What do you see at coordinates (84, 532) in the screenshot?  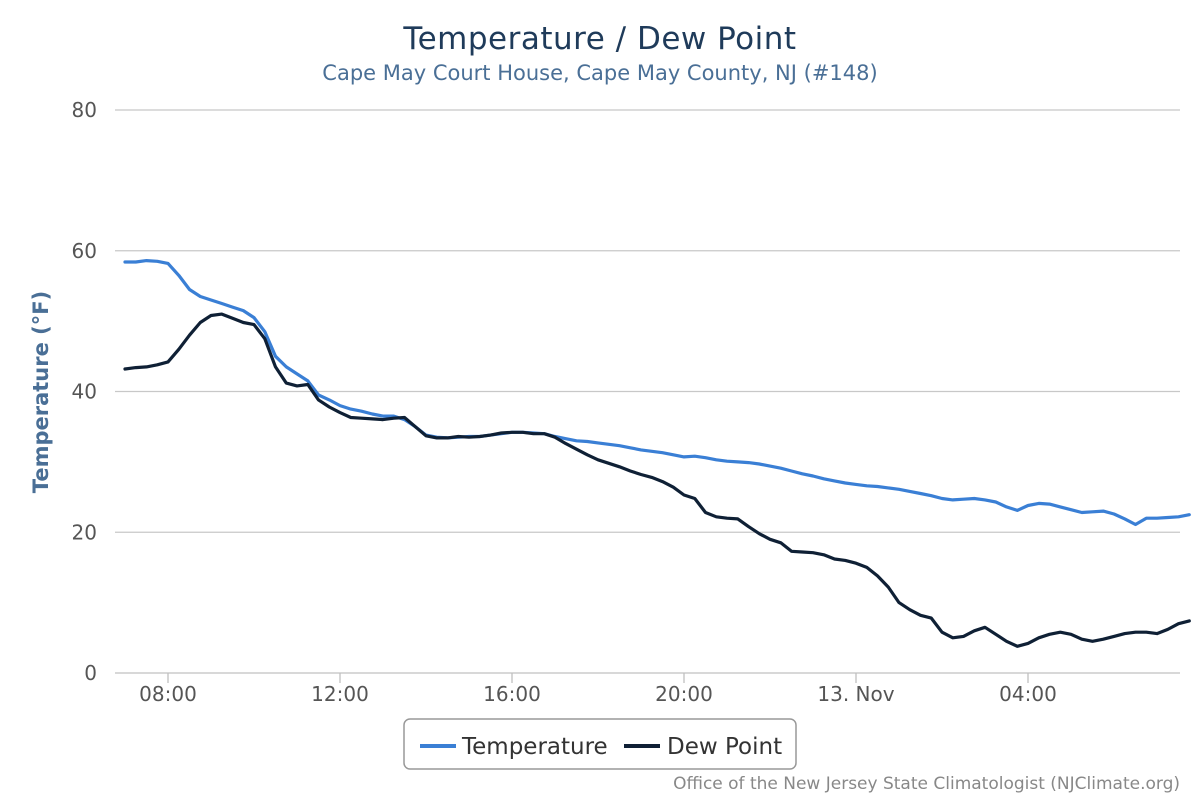 I see `y-tick-label: 20` at bounding box center [84, 532].